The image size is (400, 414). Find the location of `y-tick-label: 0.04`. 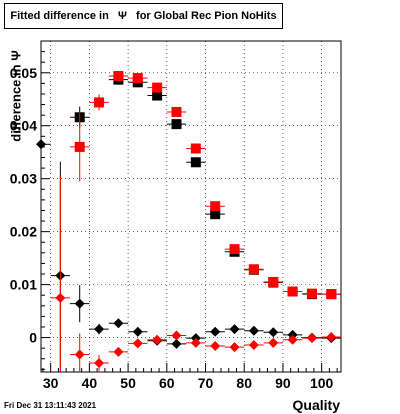

y-tick-label: 0.04 is located at coordinates (23, 126).